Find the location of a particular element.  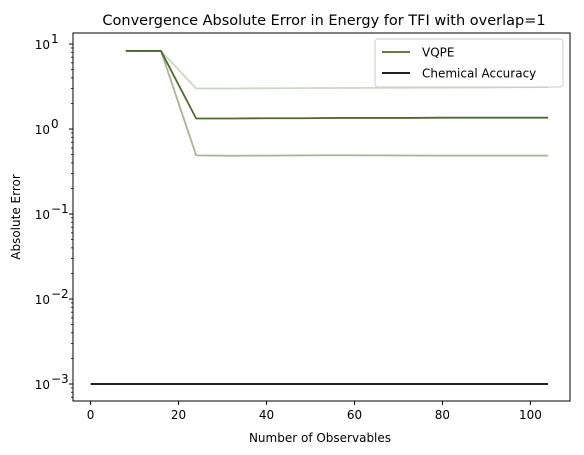

x-tick-label: 100 is located at coordinates (530, 415).